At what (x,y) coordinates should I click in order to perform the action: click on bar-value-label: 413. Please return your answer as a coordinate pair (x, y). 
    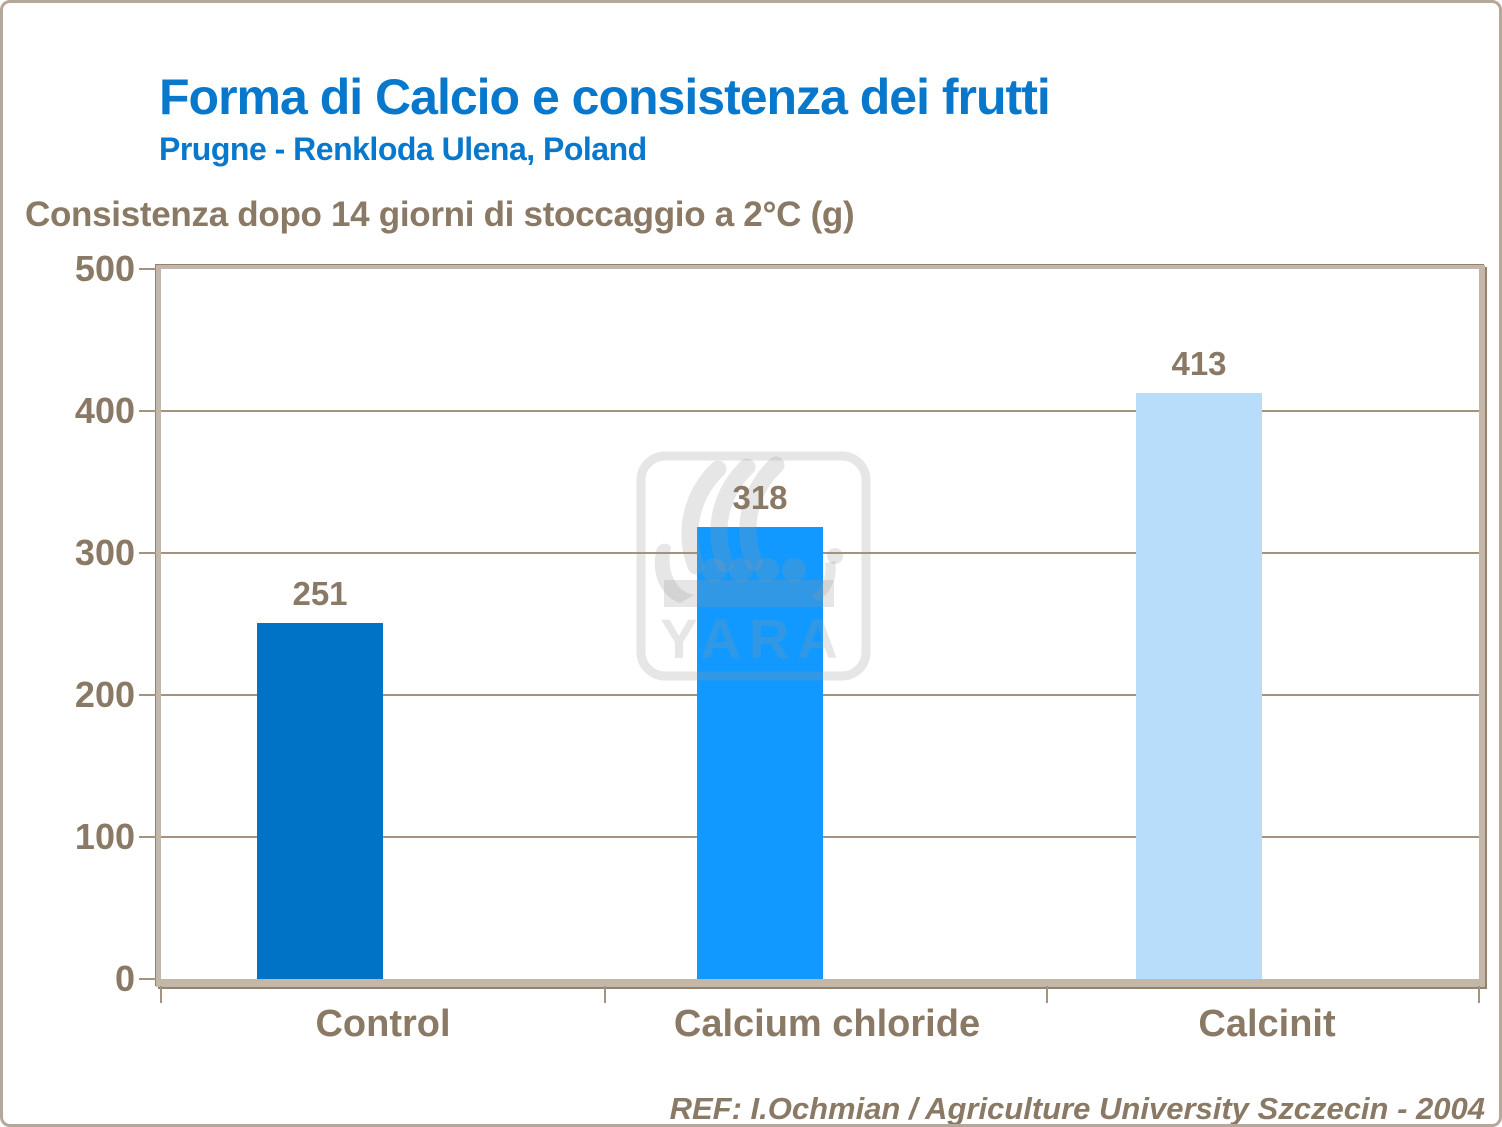
    Looking at the image, I should click on (1199, 363).